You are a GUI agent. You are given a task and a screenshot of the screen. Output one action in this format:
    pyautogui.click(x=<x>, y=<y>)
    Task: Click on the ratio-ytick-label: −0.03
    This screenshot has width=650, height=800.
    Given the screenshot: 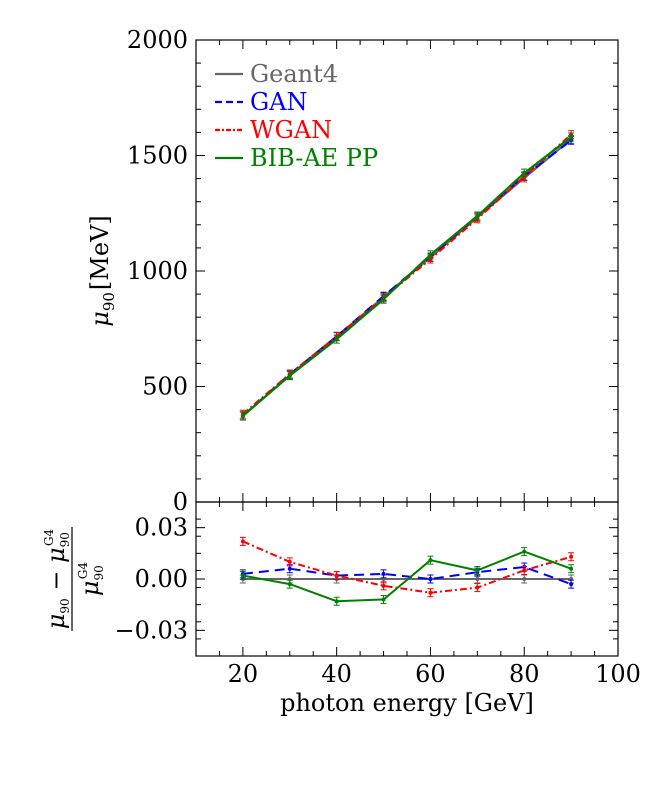 What is the action you would take?
    pyautogui.click(x=151, y=630)
    